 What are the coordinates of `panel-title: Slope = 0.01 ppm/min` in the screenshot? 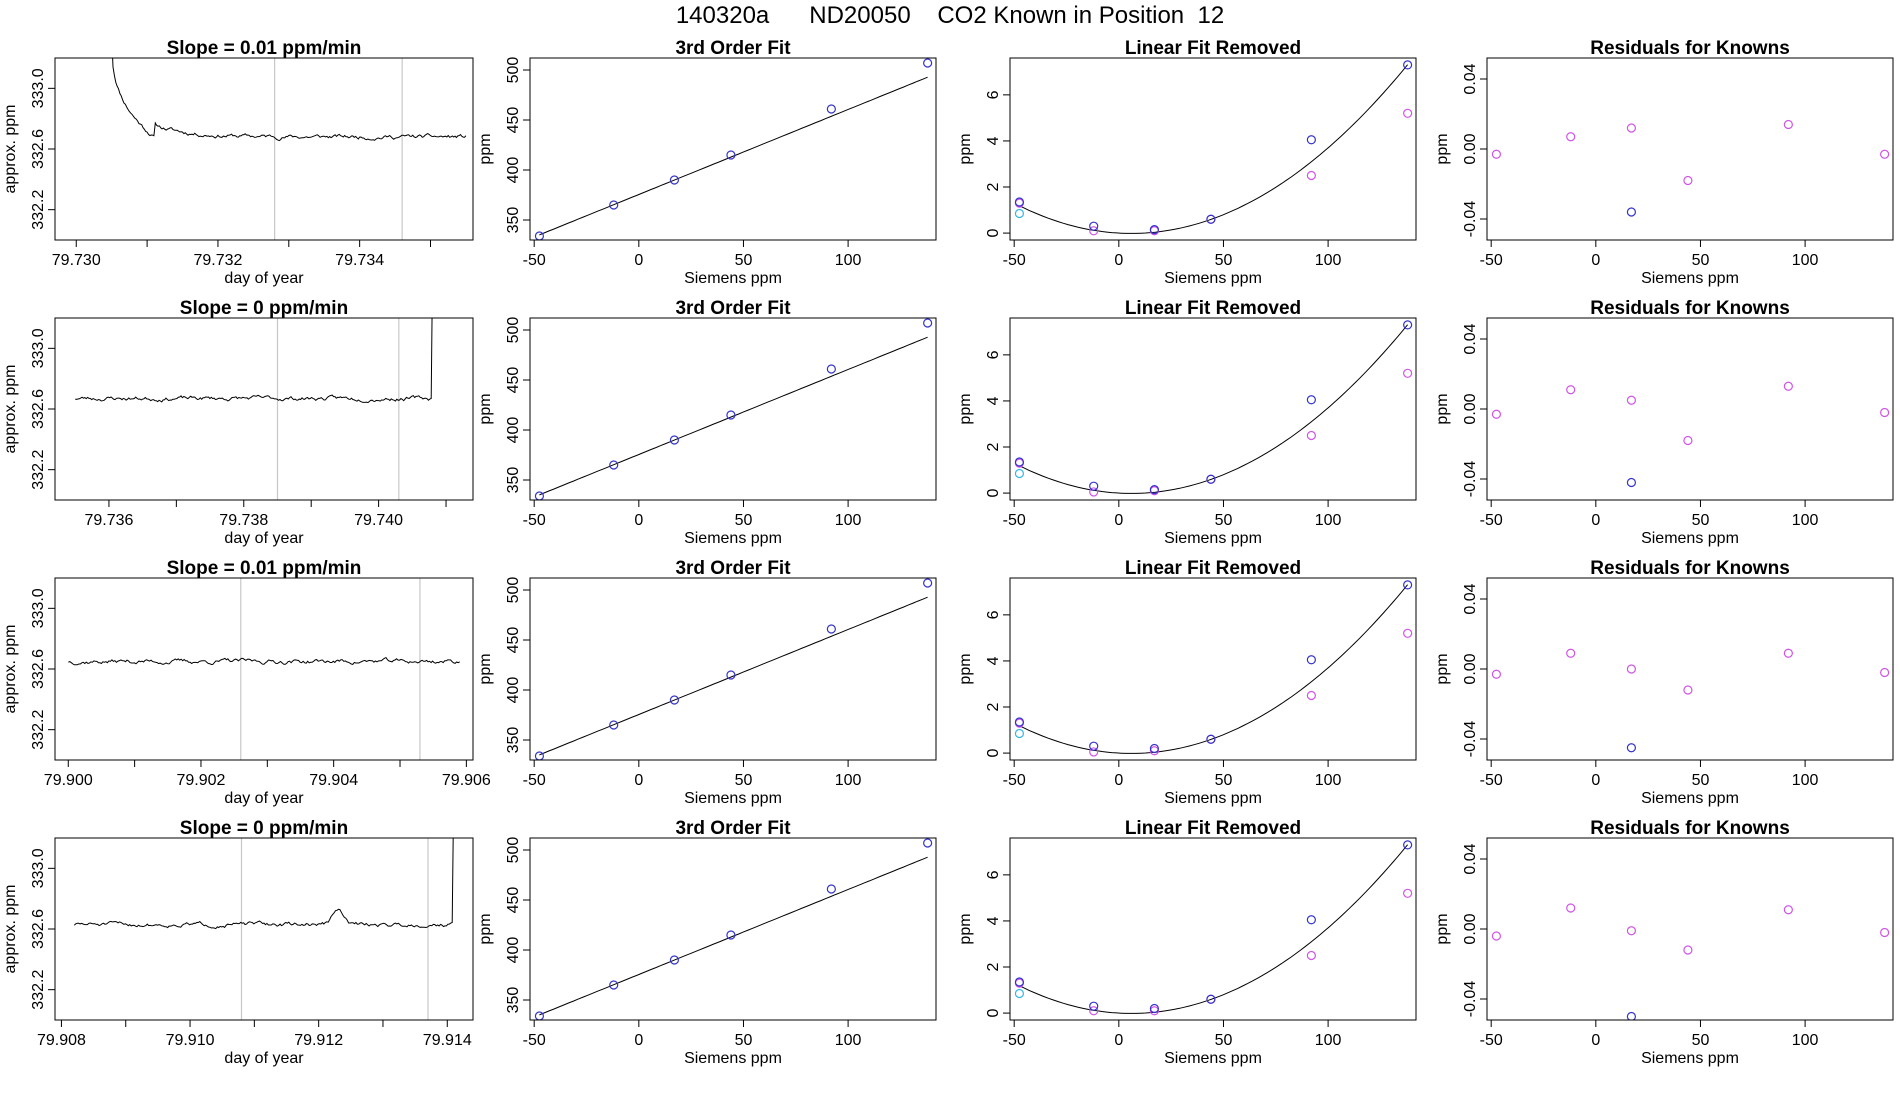 It's located at (264, 48).